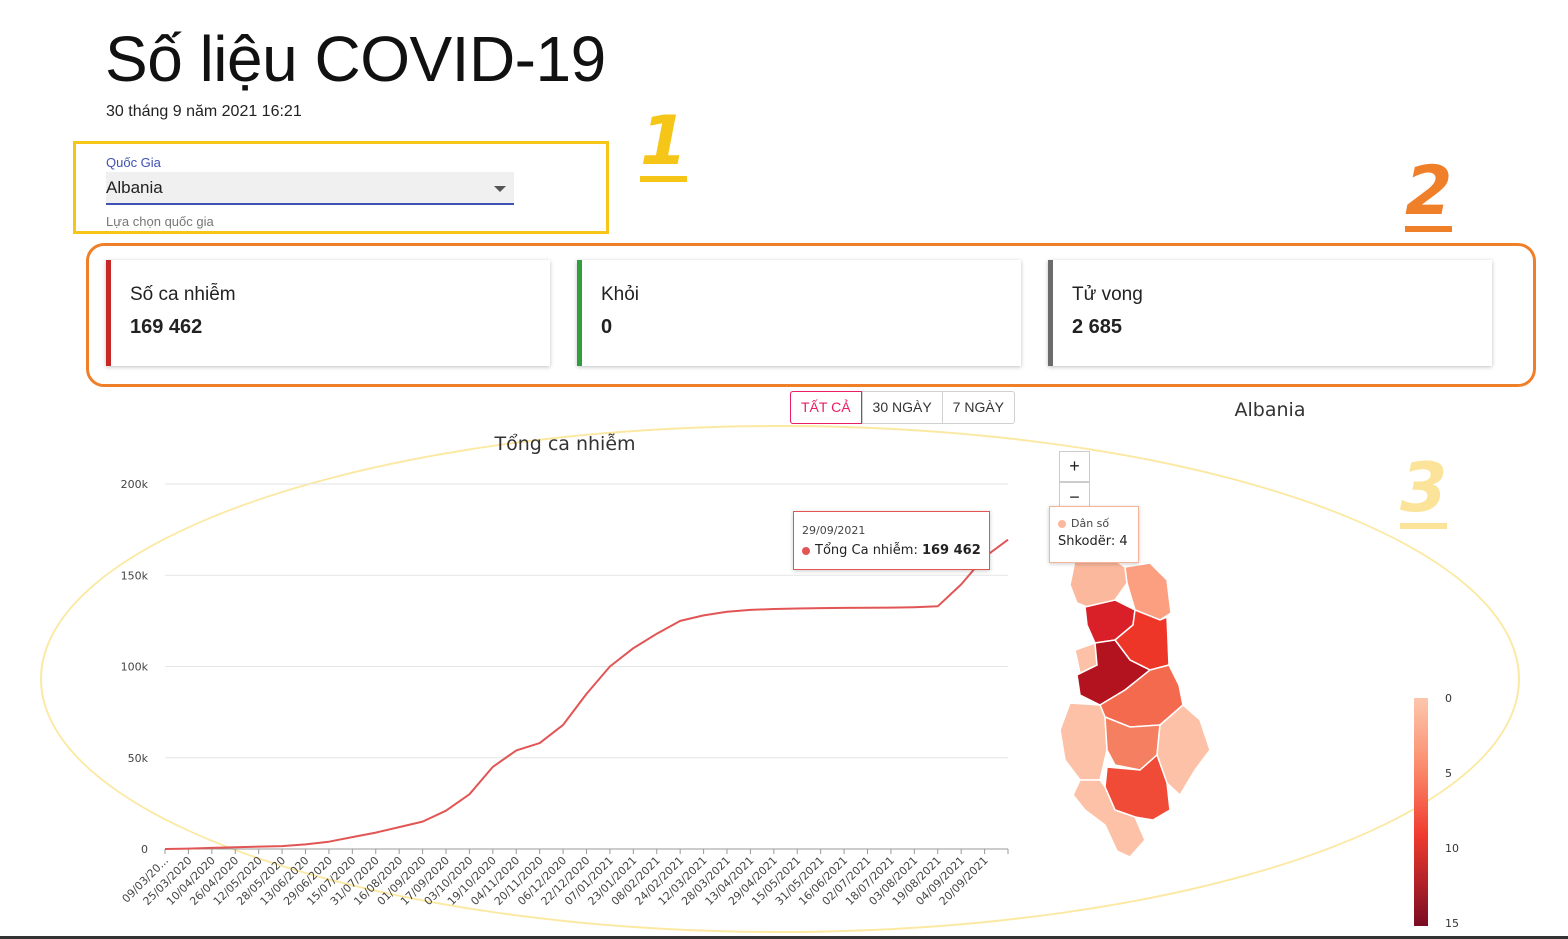  Describe the element at coordinates (1448, 773) in the screenshot. I see `legend-label: 5` at that location.